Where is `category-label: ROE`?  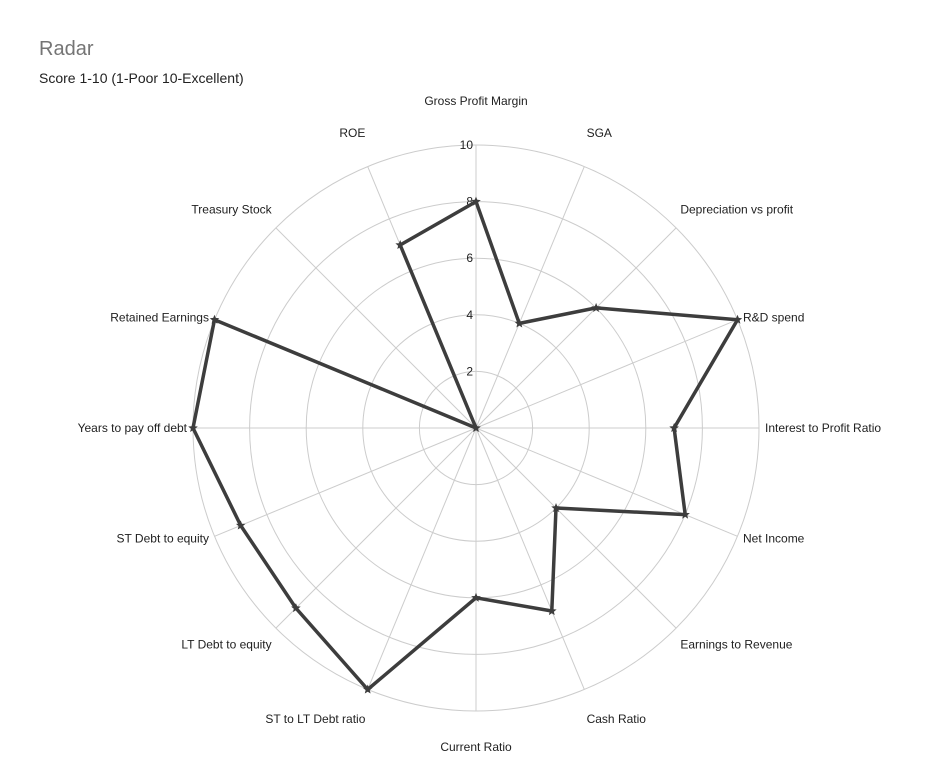
category-label: ROE is located at coordinates (352, 133).